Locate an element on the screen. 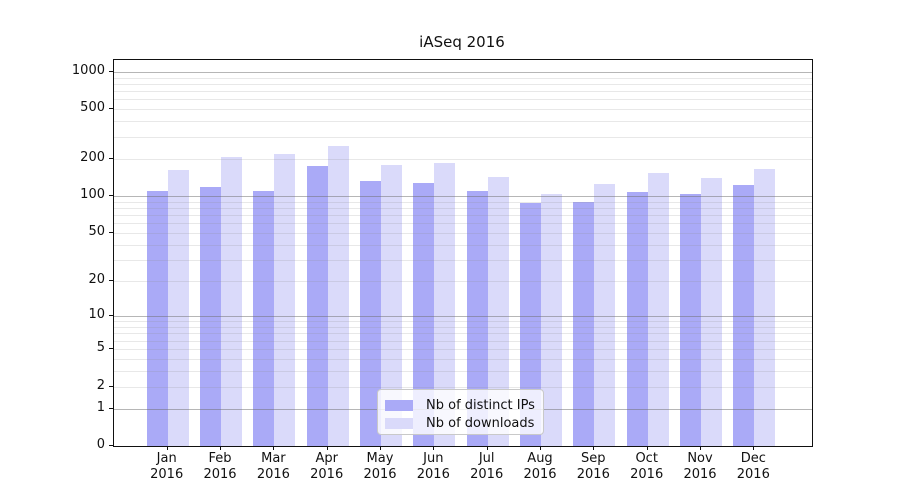 The width and height of the screenshot is (900, 500). legend-label: Nb of downloads is located at coordinates (480, 423).